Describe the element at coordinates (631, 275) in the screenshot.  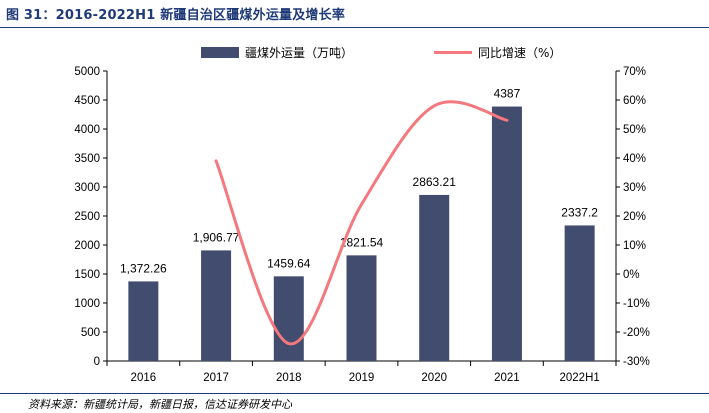
I see `y-tick-label-right: 0%` at that location.